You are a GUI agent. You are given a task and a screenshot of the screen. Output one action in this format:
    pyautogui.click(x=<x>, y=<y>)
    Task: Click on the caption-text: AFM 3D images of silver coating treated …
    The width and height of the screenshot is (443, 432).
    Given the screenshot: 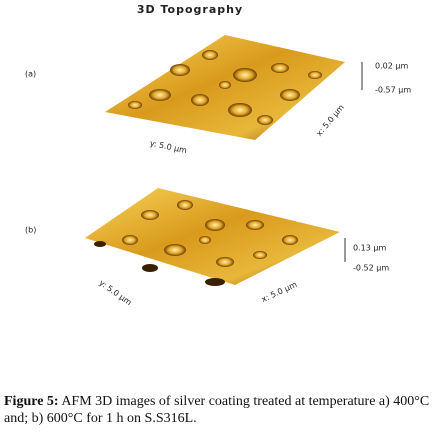 What is the action you would take?
    pyautogui.click(x=217, y=410)
    